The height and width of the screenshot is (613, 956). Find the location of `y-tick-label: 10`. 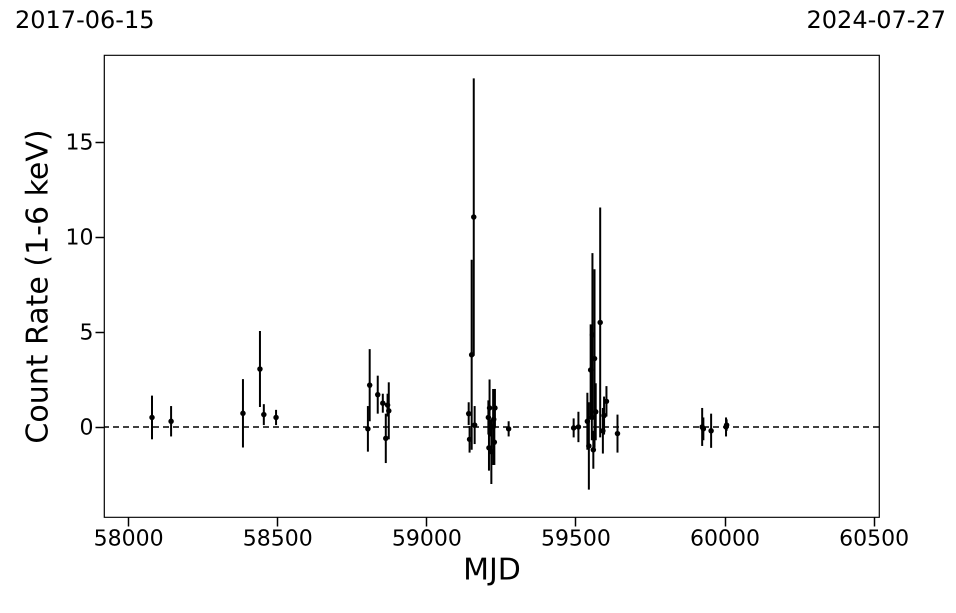

y-tick-label: 10 is located at coordinates (80, 237).